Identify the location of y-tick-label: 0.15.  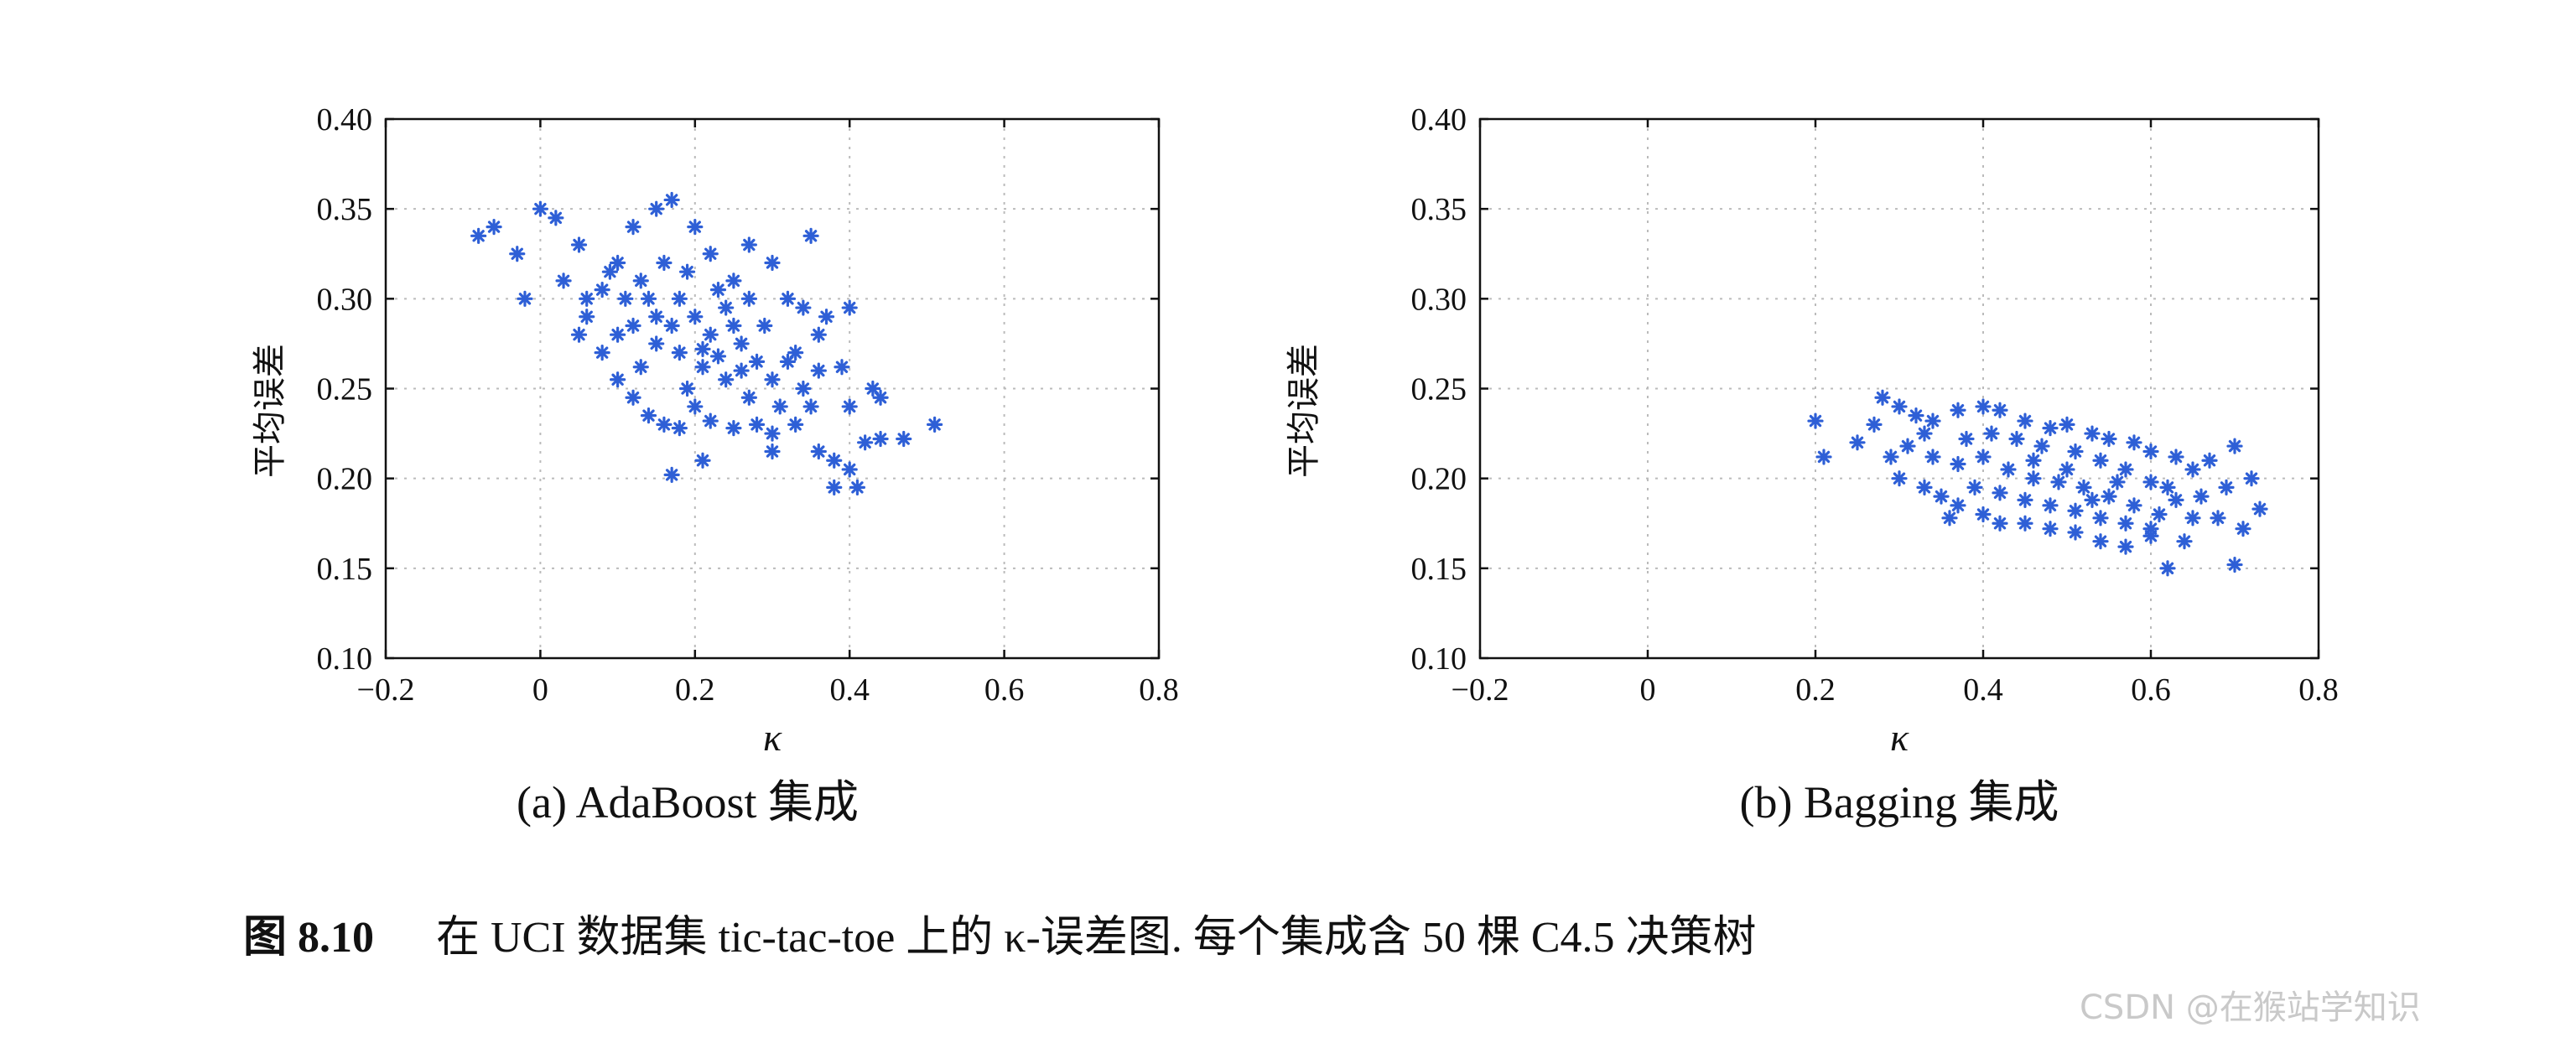
(345, 570).